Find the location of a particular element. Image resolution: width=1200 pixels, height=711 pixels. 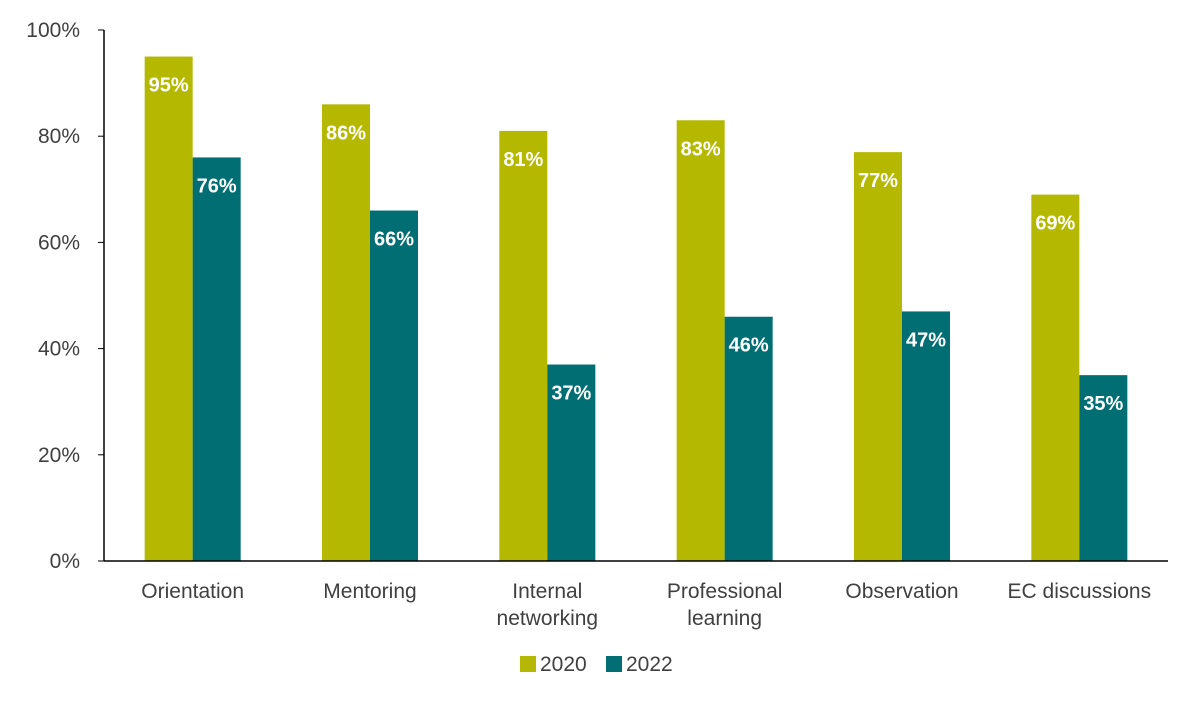

legend-swatch-2020 is located at coordinates (528, 664).